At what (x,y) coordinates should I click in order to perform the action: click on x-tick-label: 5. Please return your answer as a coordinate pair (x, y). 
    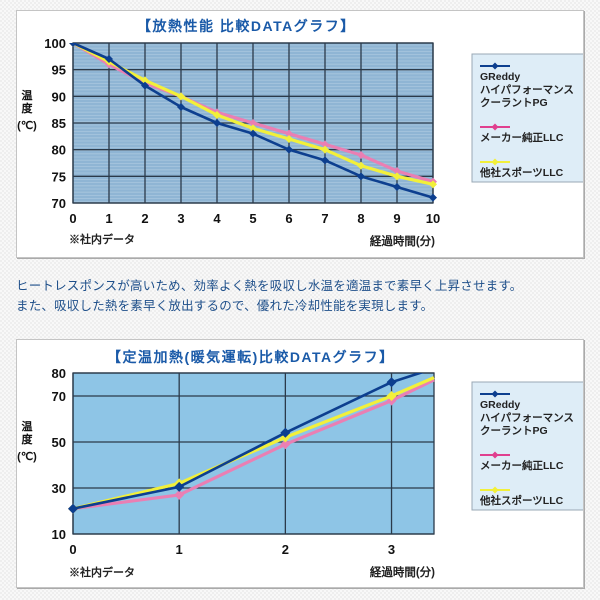
    Looking at the image, I should click on (252, 218).